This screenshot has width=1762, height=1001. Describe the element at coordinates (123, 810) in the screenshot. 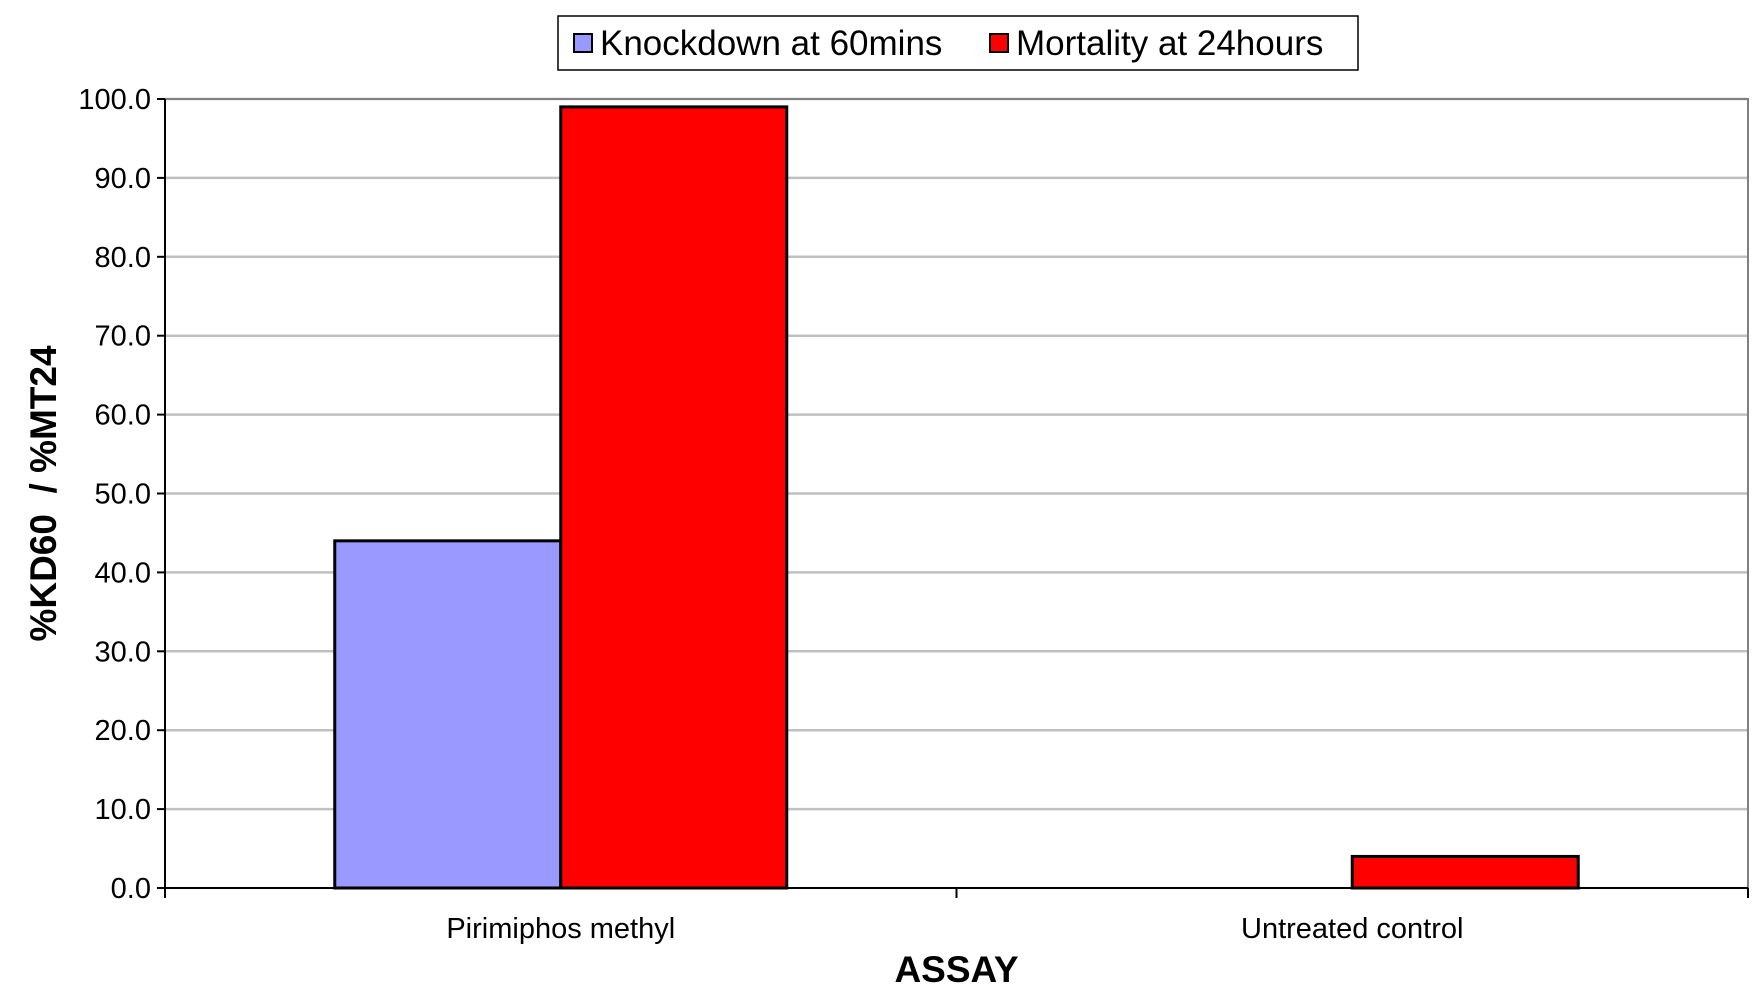

I see `y-tick-label: 10.0` at that location.